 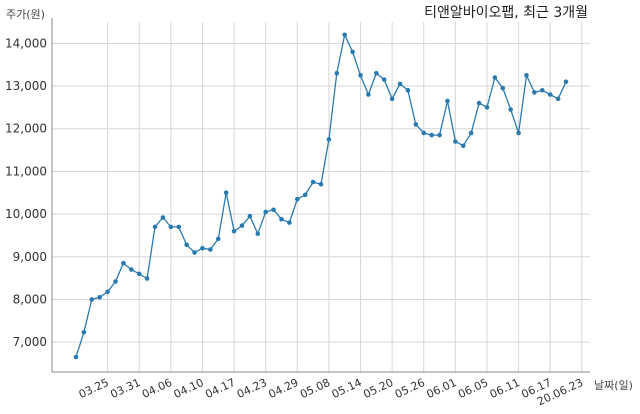 What do you see at coordinates (26, 86) in the screenshot?
I see `y-tick-label: 13,000` at bounding box center [26, 86].